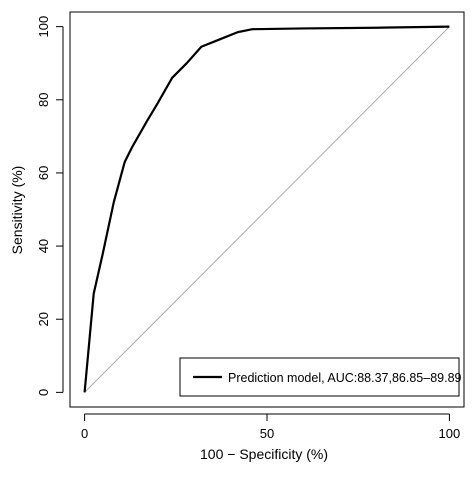 Image resolution: width=474 pixels, height=477 pixels. Describe the element at coordinates (43, 27) in the screenshot. I see `y-tick-label: 100` at that location.